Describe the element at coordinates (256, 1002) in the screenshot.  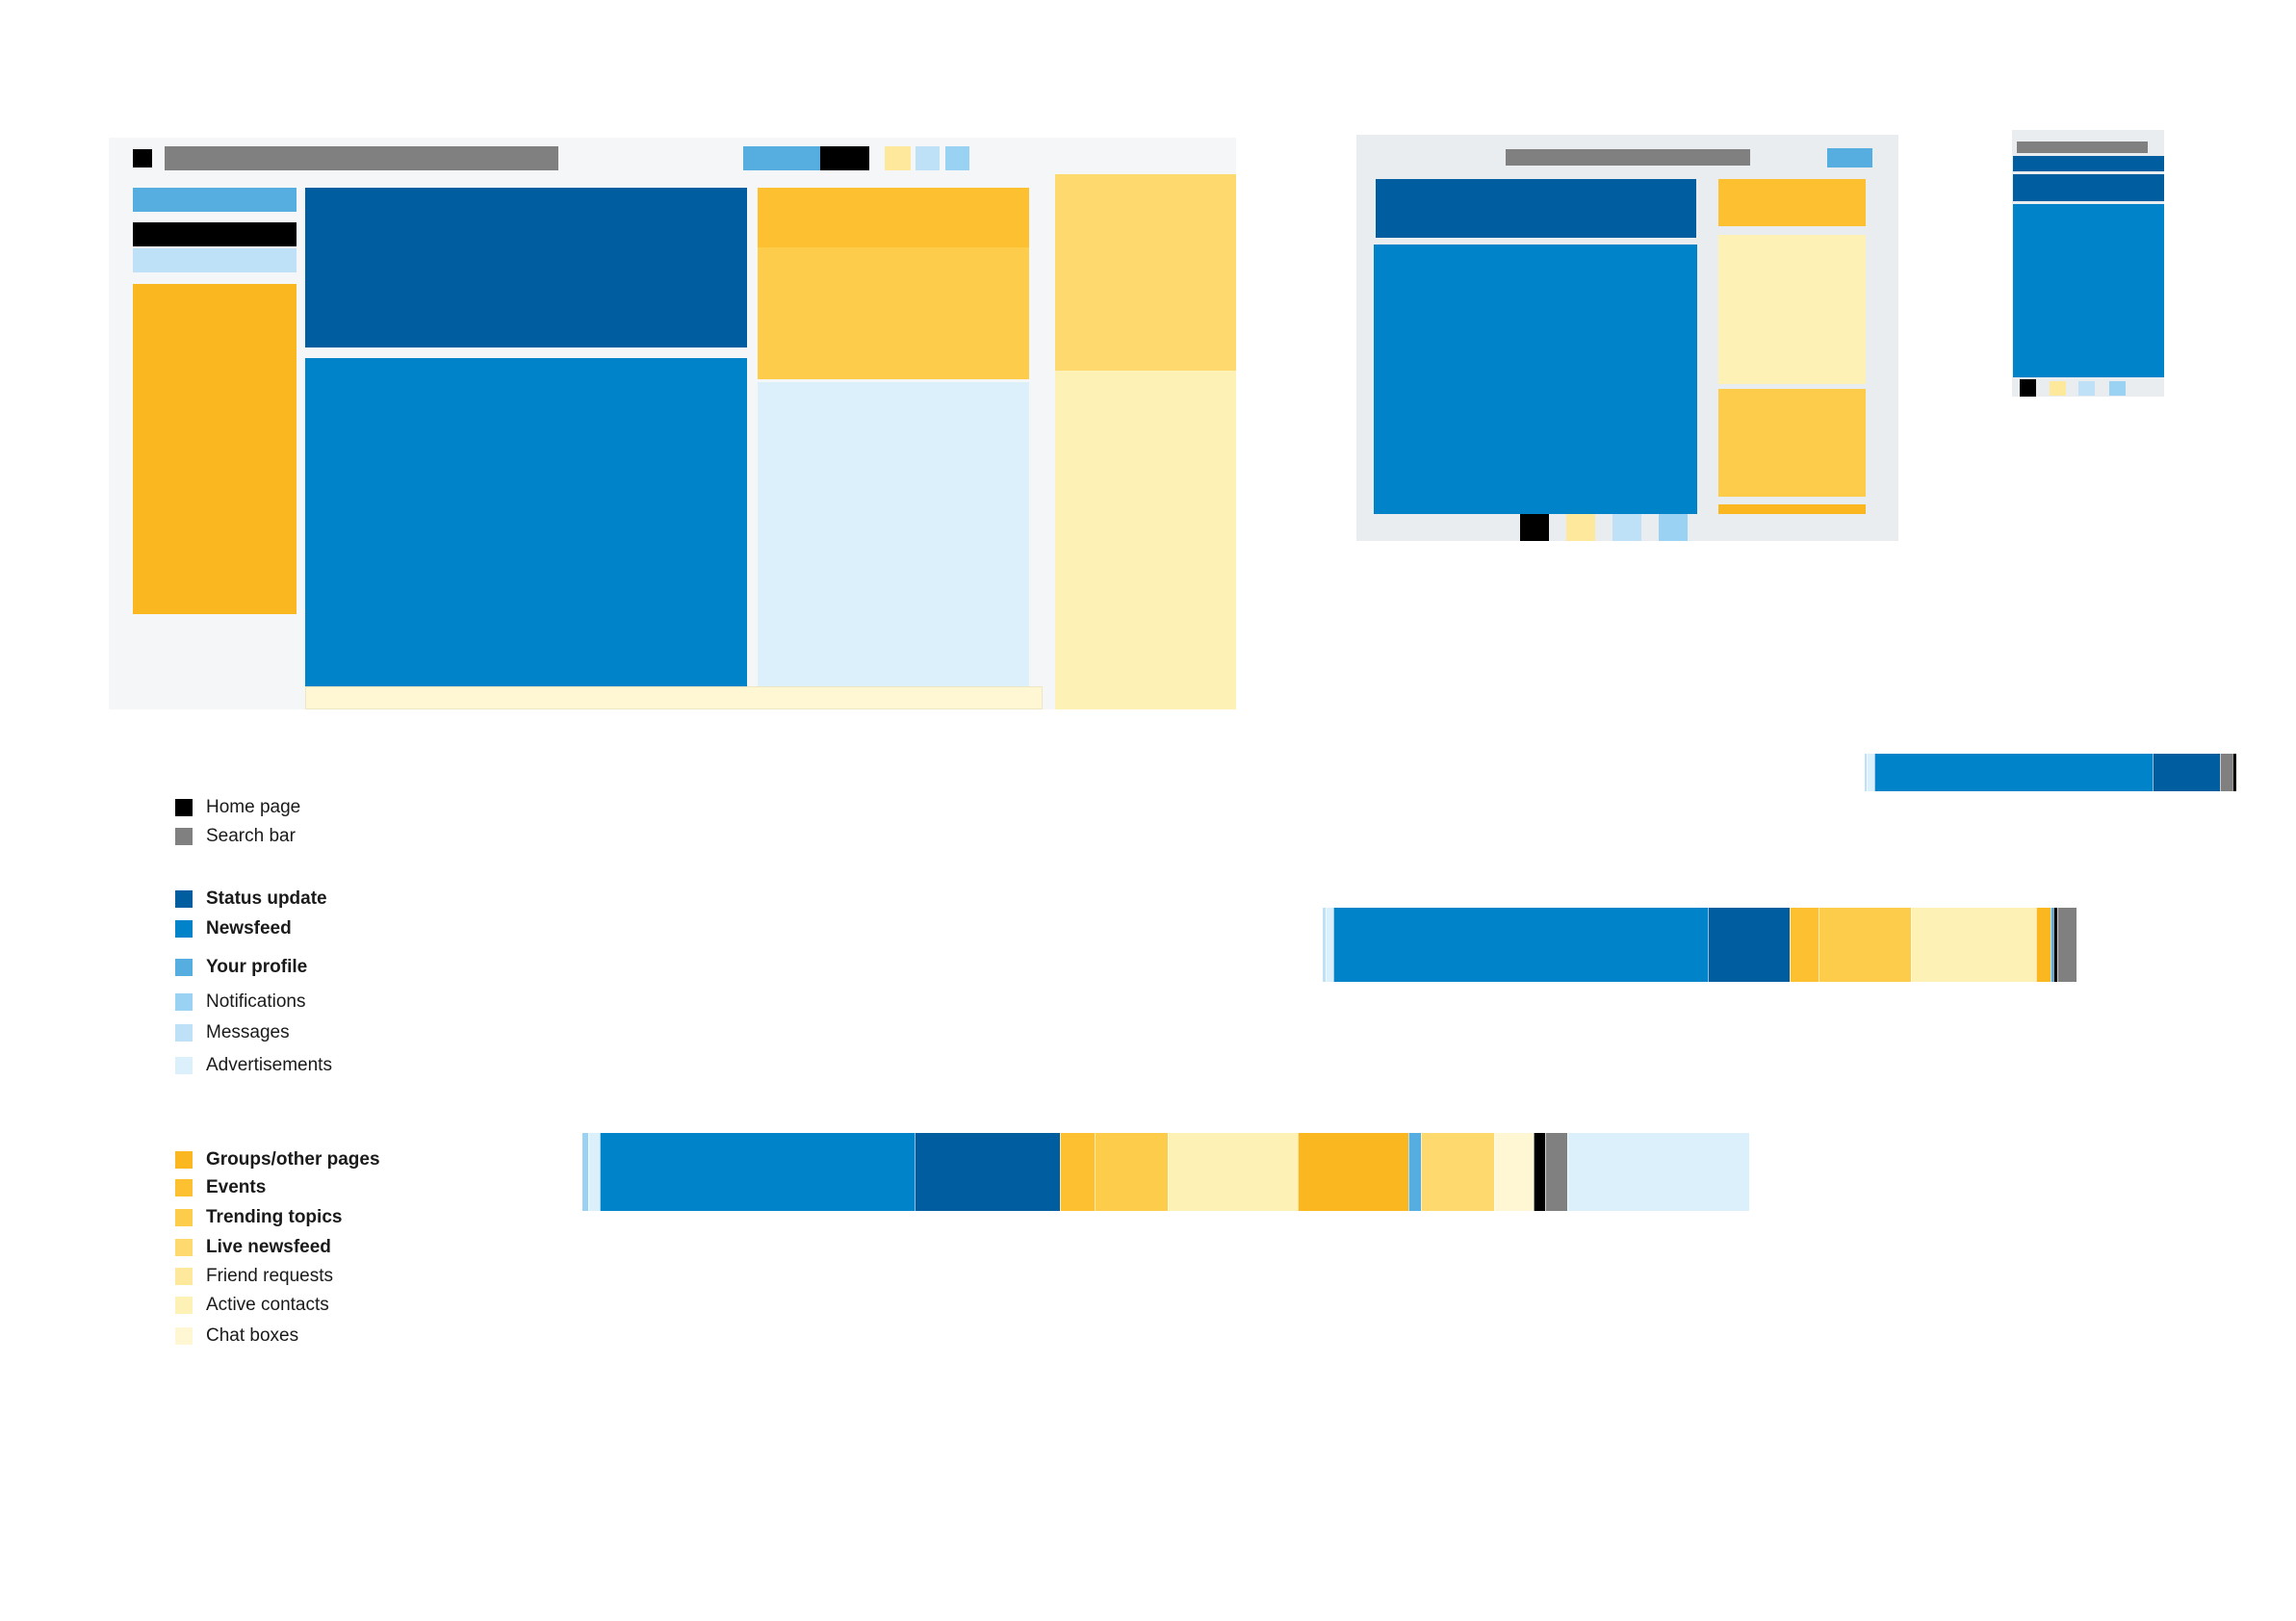
I see `legend-label: Notifications` at that location.